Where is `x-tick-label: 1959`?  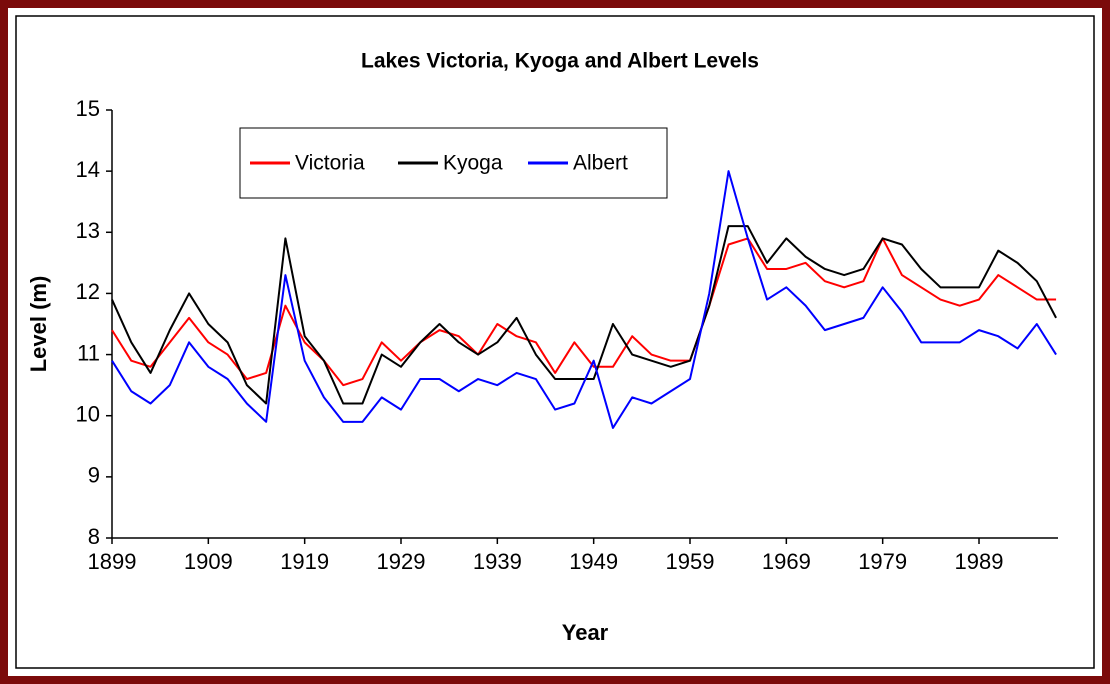 x-tick-label: 1959 is located at coordinates (690, 561).